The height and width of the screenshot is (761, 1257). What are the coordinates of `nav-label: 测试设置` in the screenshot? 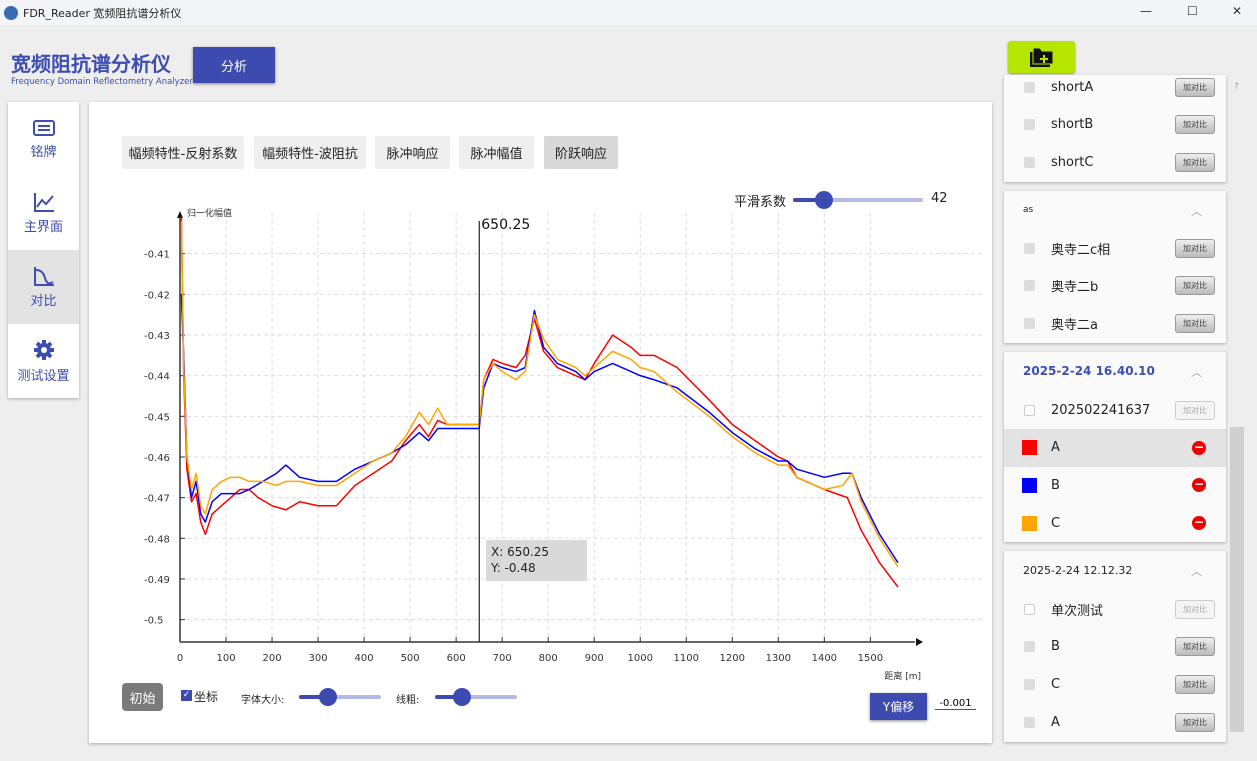 It's located at (43, 376).